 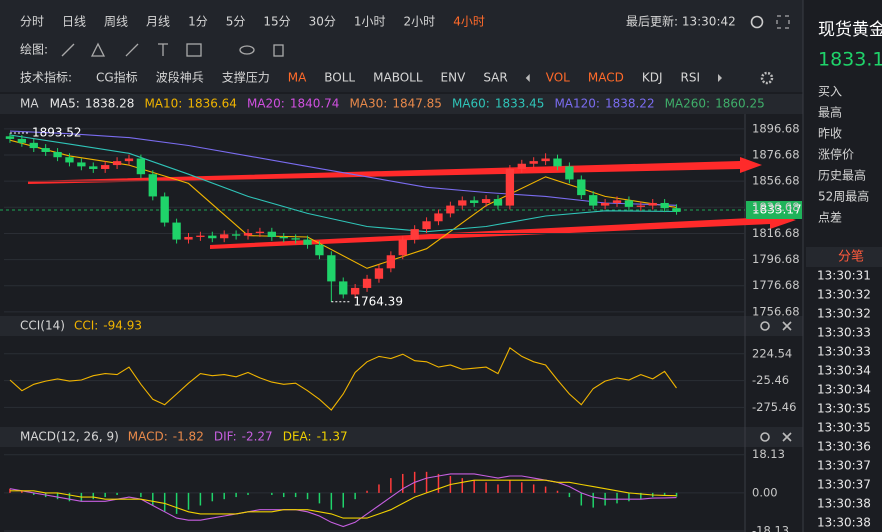 What do you see at coordinates (246, 77) in the screenshot?
I see `indicator-tab: 支撑压力` at bounding box center [246, 77].